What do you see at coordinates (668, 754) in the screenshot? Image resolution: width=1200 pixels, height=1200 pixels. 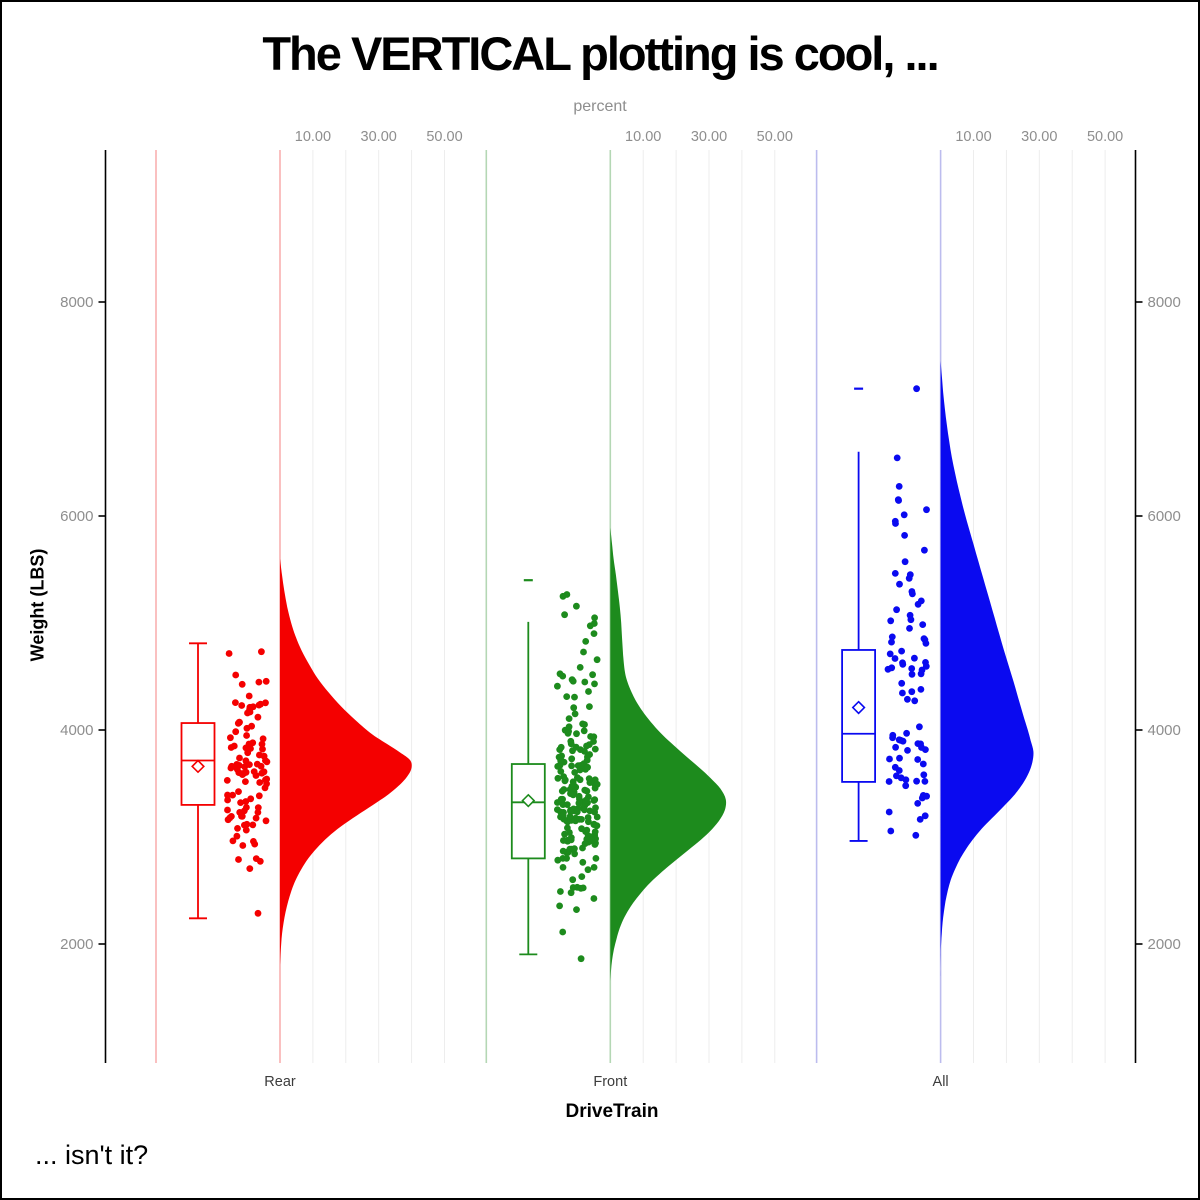 I see `violin-front` at bounding box center [668, 754].